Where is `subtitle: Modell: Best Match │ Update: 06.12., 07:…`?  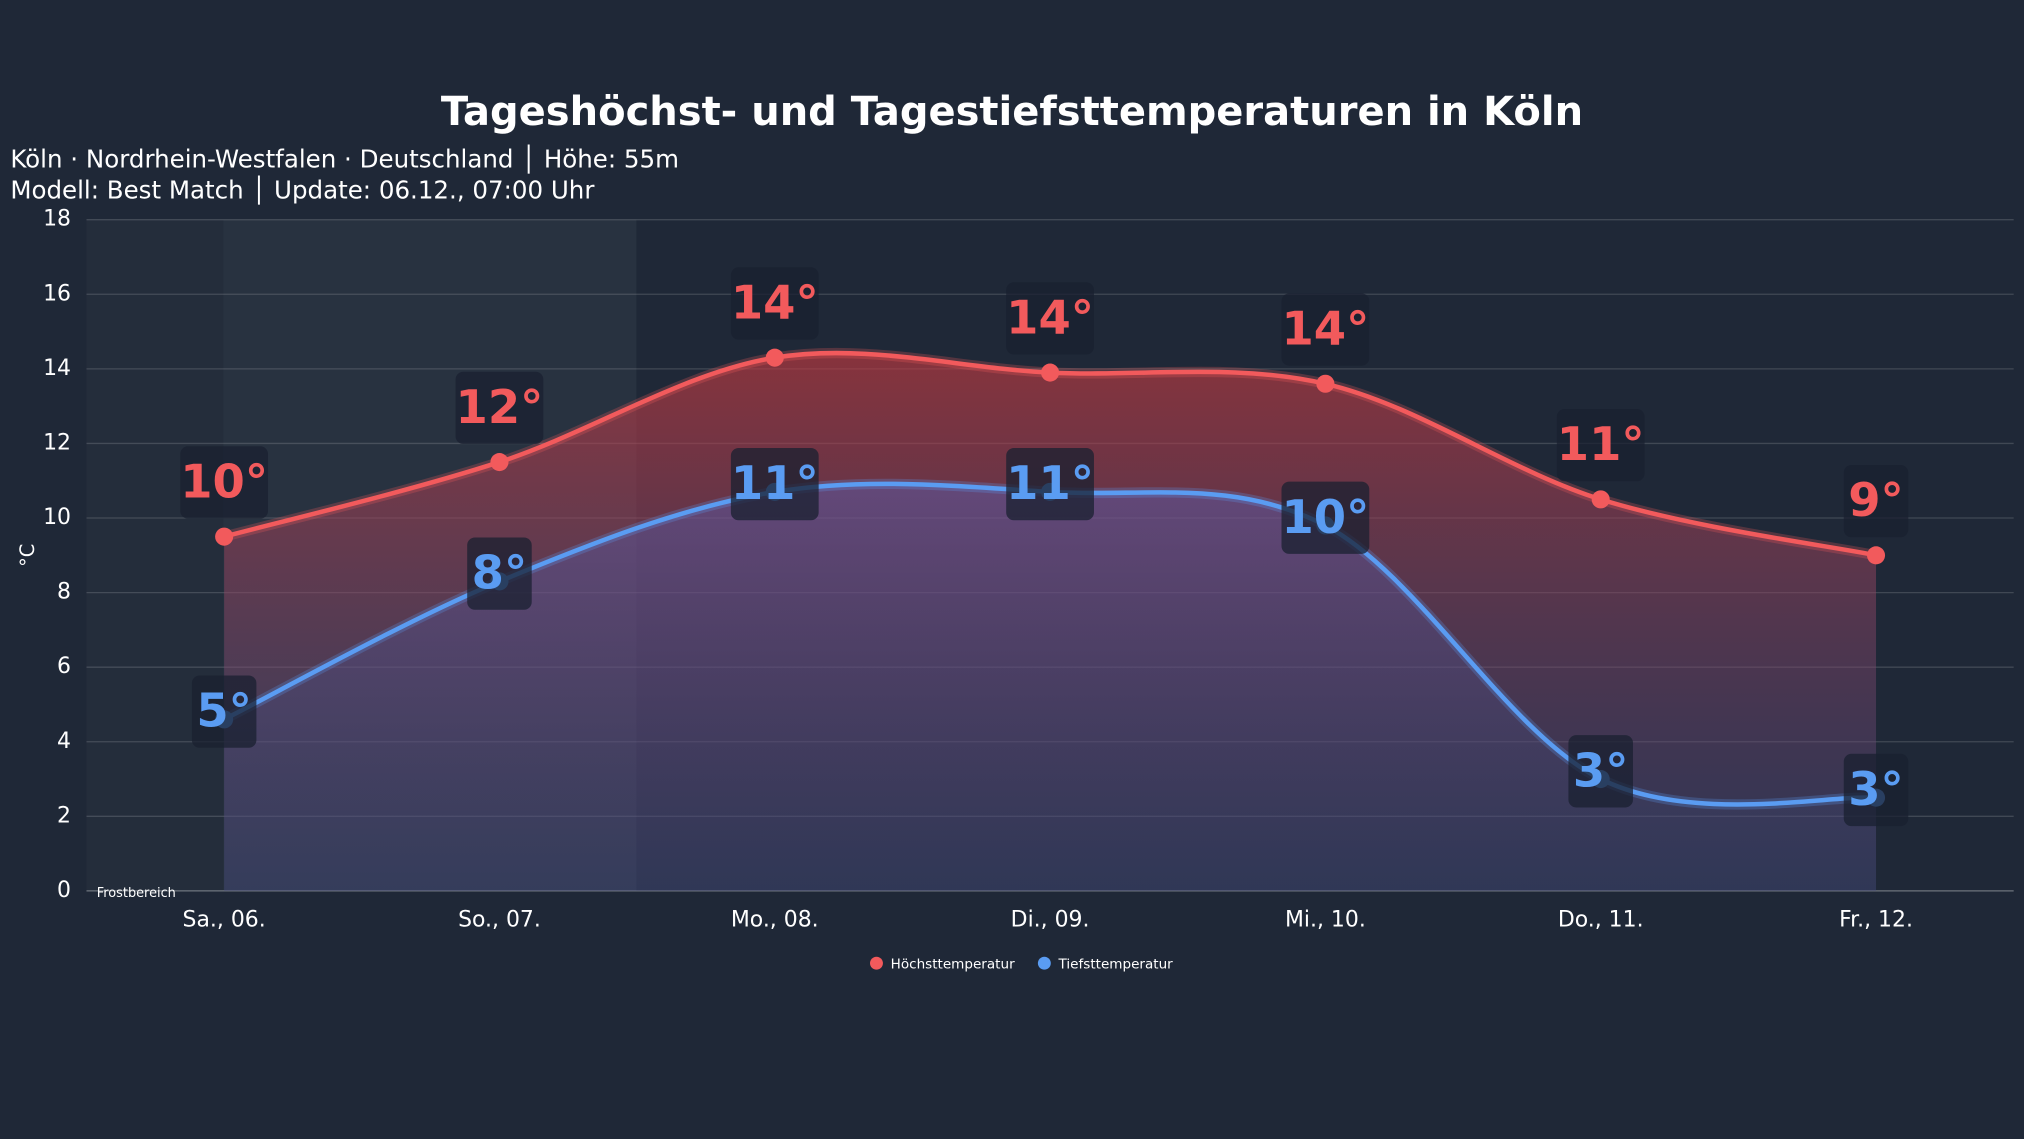
subtitle: Modell: Best Match │ Update: 06.12., 07:… is located at coordinates (302, 190).